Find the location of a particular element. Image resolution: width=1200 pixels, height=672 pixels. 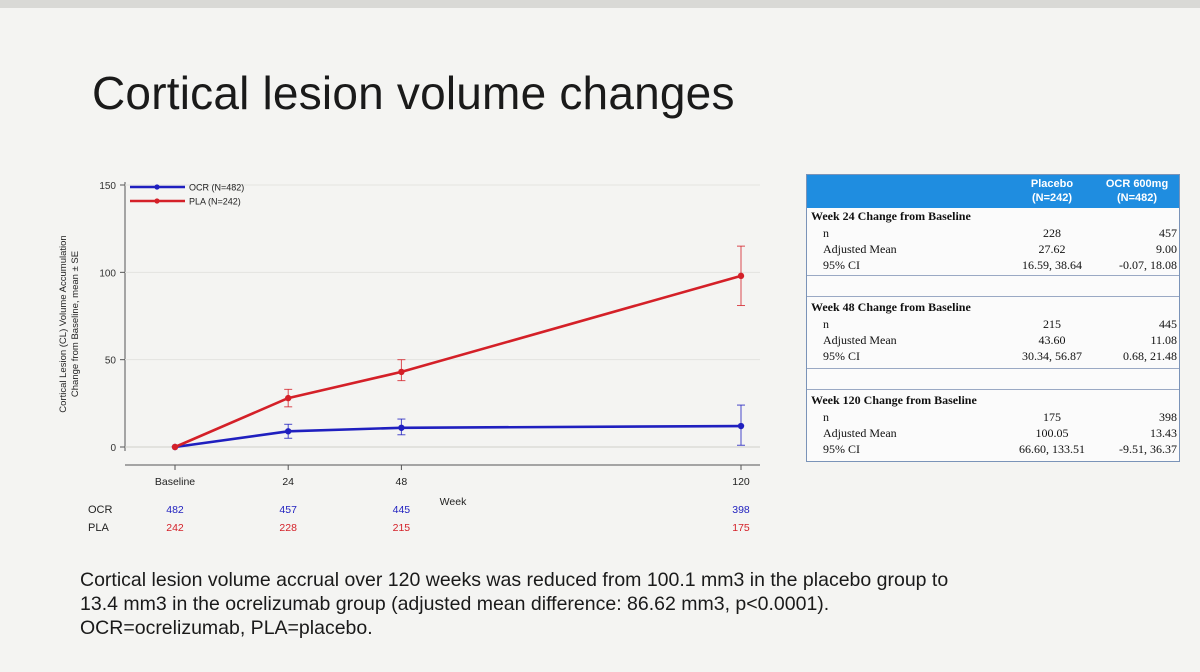

section-title: Week 24 Change from Baseline is located at coordinates (891, 216).